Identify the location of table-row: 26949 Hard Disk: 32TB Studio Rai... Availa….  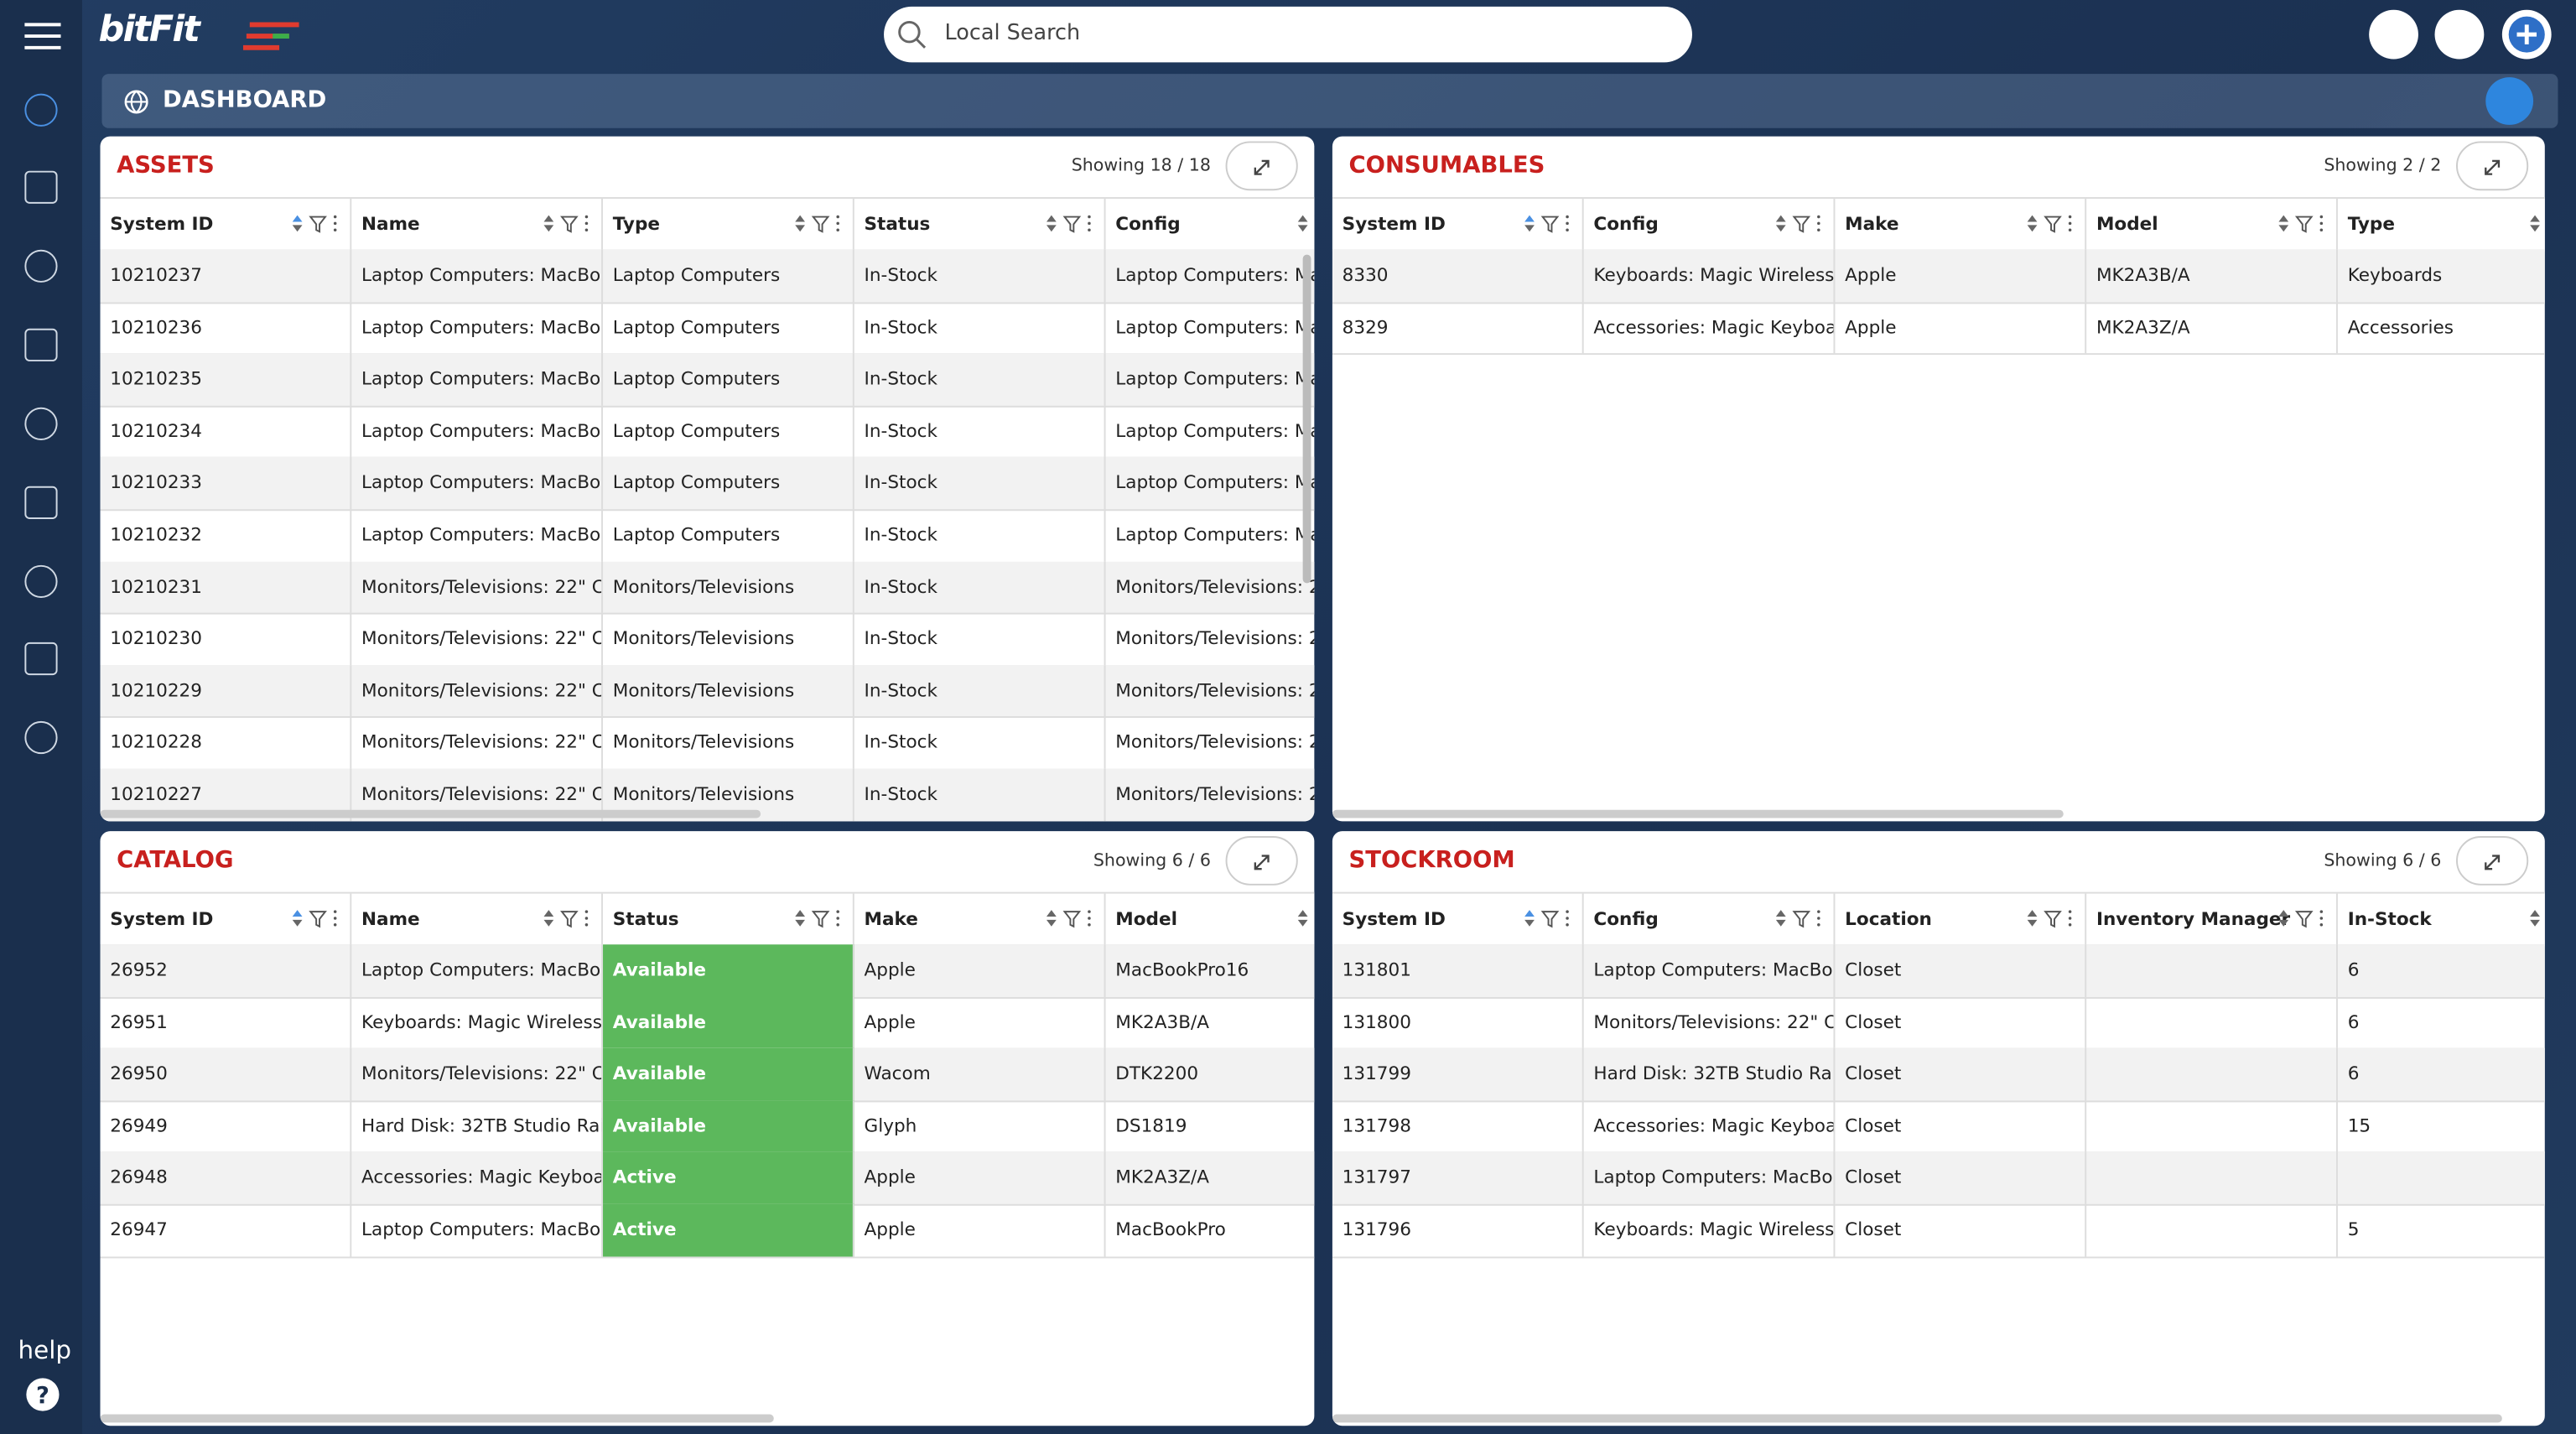
(707, 1126).